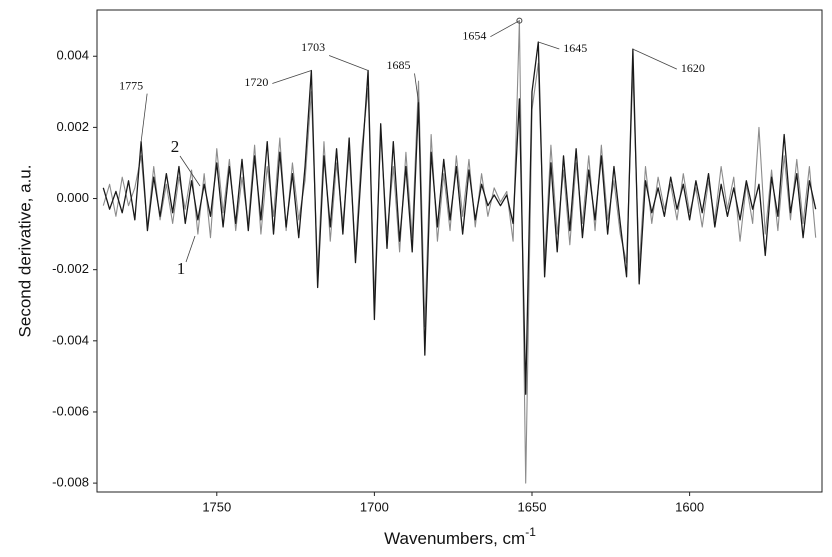 This screenshot has height=557, width=832. Describe the element at coordinates (131, 85) in the screenshot. I see `annotation-label: 1775` at that location.